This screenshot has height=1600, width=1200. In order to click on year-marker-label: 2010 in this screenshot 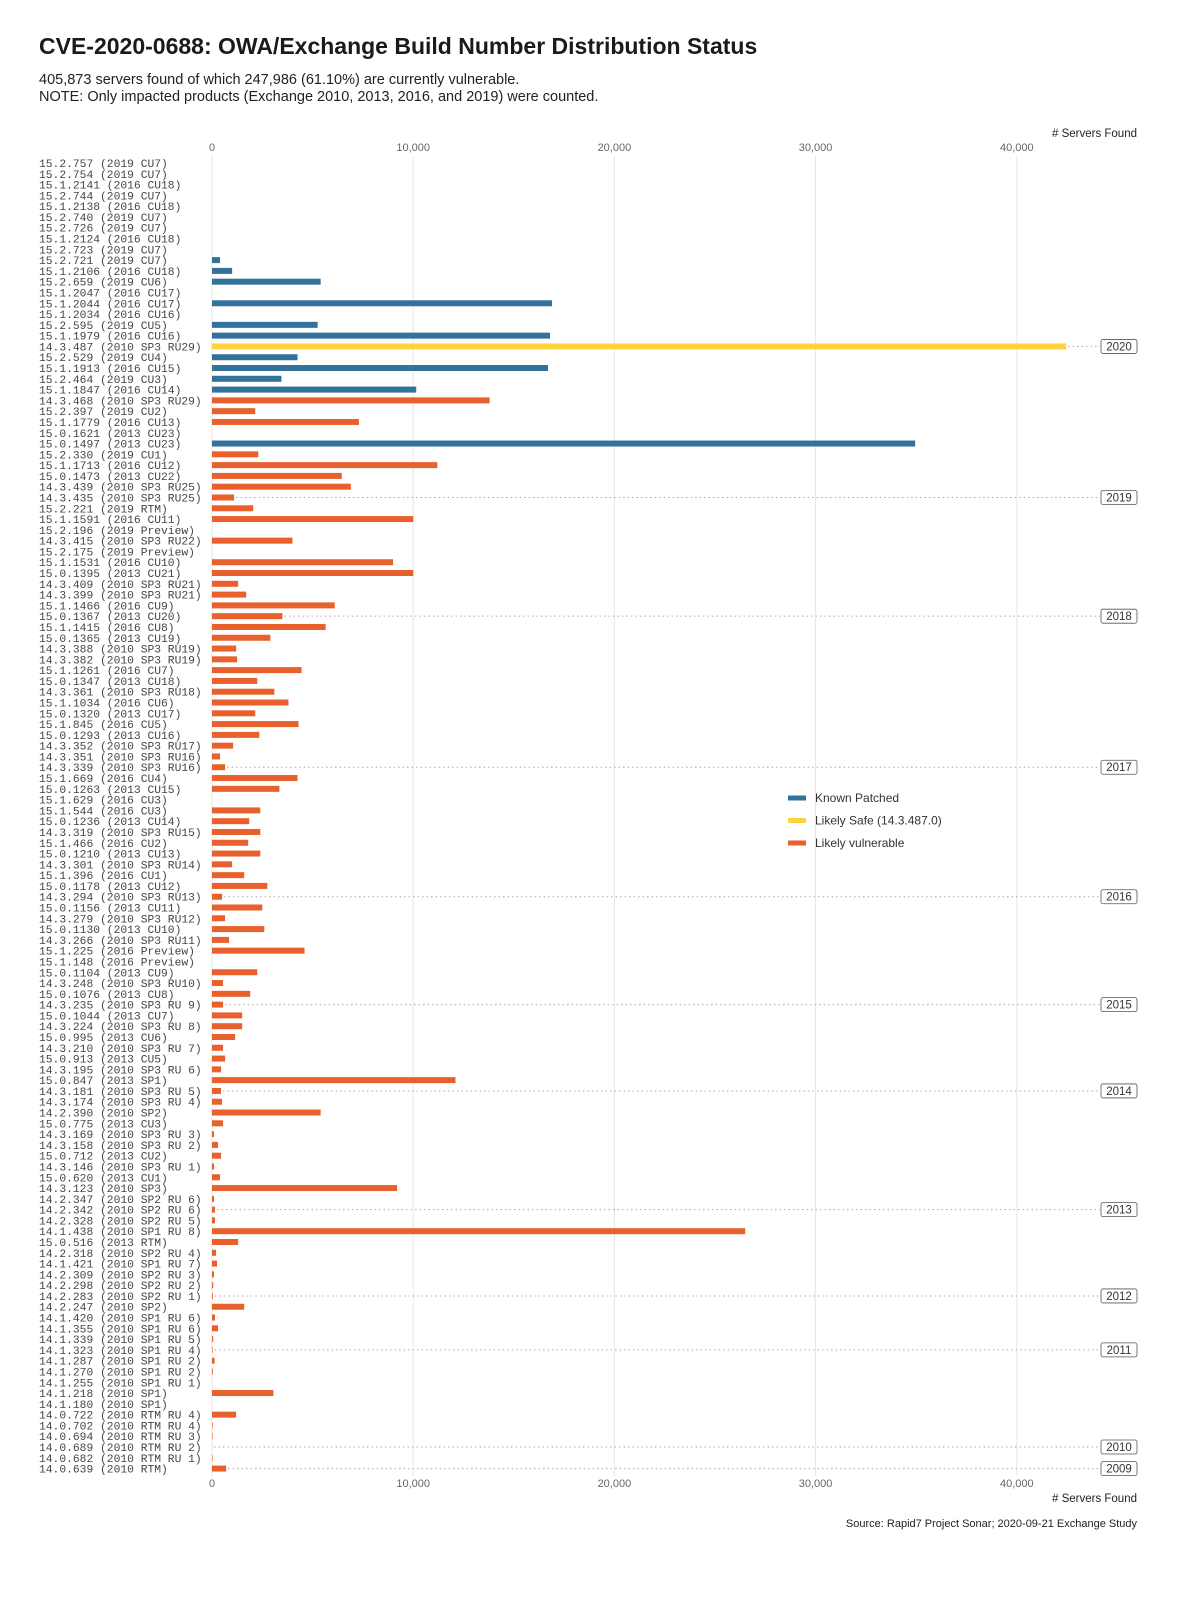, I will do `click(1119, 1448)`.